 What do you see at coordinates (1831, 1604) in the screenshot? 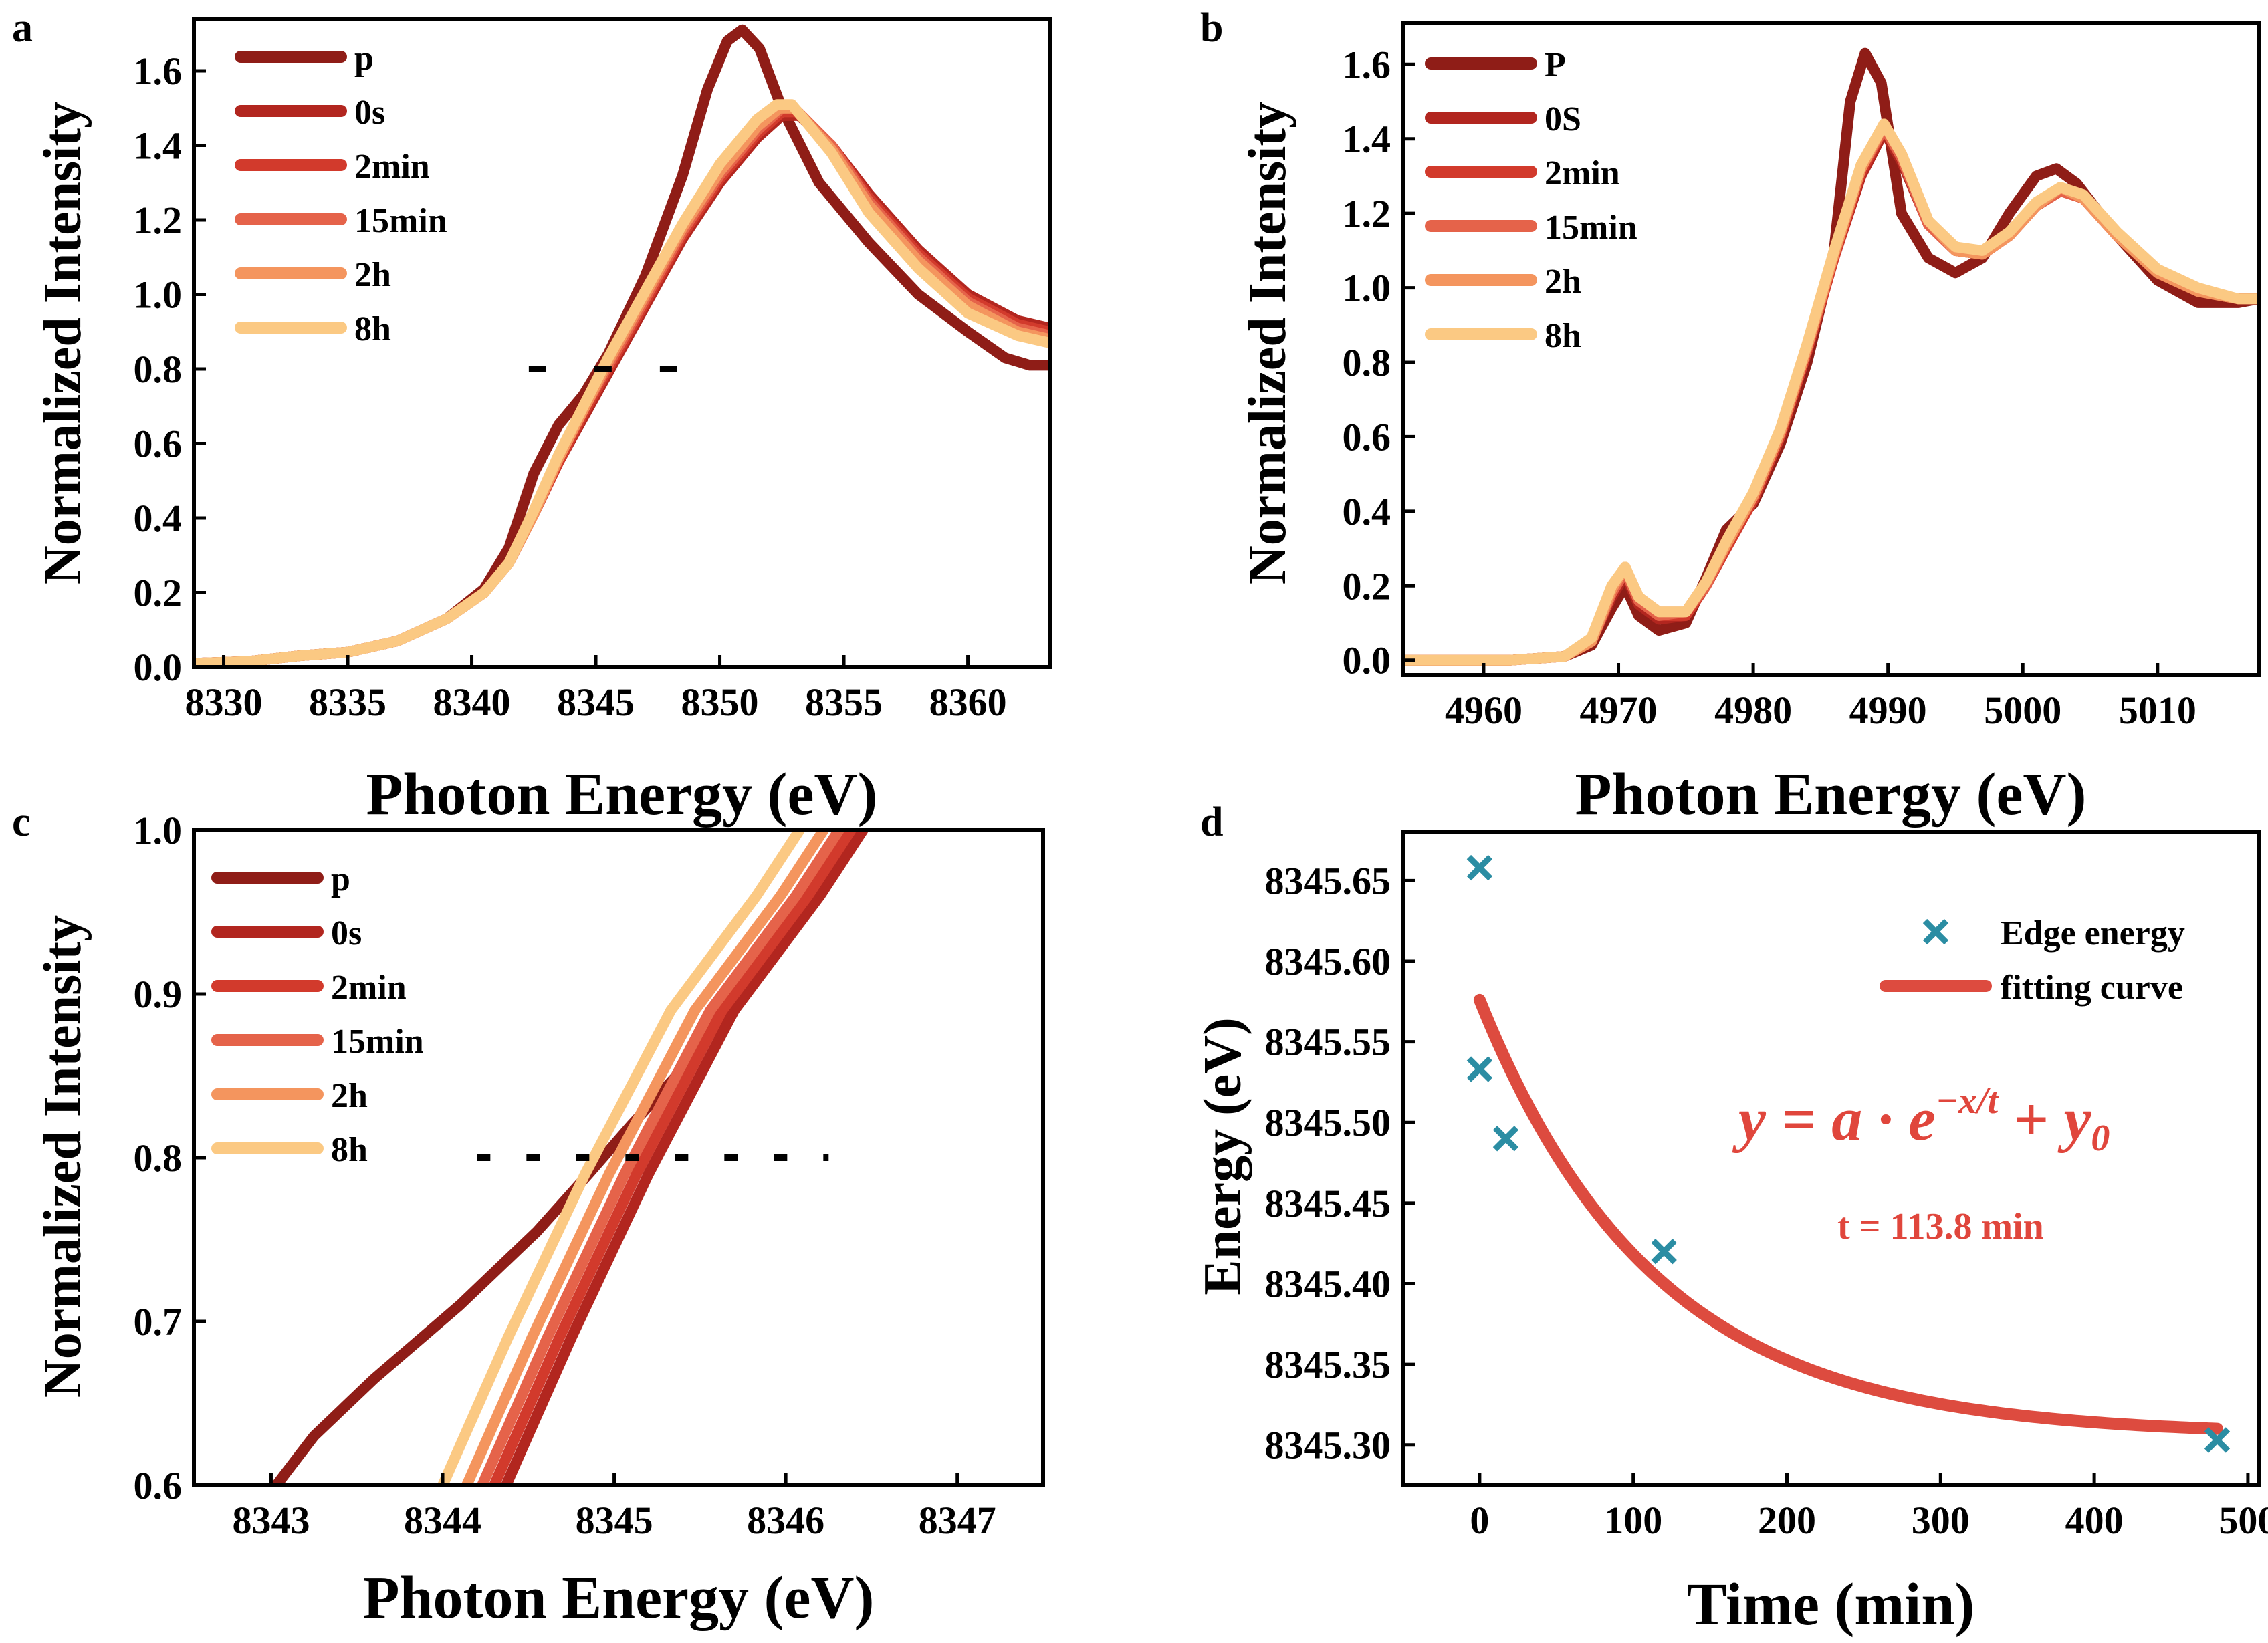
I see `panel-d-xlabel: Time (min)` at bounding box center [1831, 1604].